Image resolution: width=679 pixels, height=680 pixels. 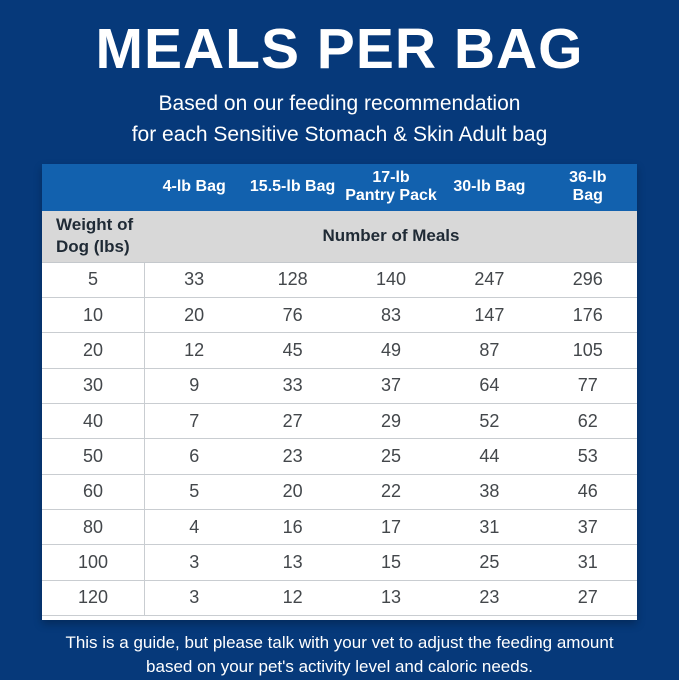 I want to click on table-row: 100 3 13 15 25 31, so click(x=339, y=563).